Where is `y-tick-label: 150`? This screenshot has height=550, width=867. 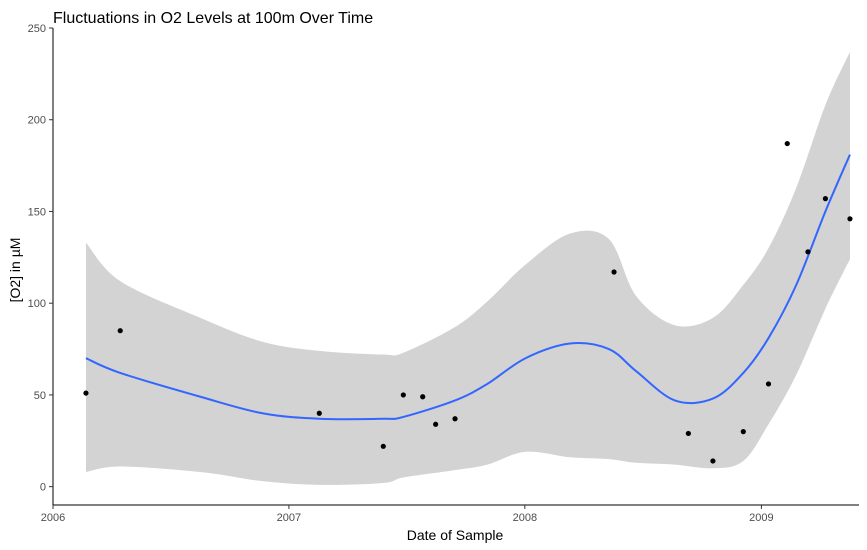
y-tick-label: 150 is located at coordinates (37, 212).